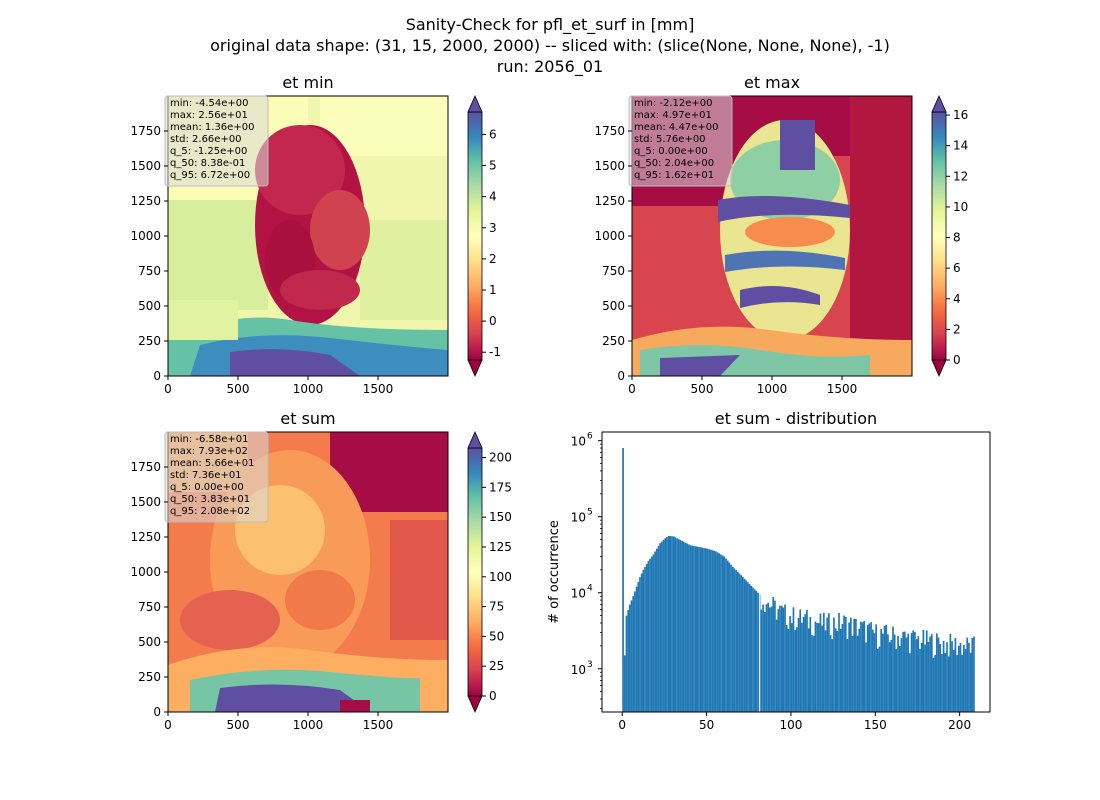 This screenshot has height=800, width=1100. Describe the element at coordinates (550, 67) in the screenshot. I see `figure-title-line-3: run: 2056_01` at that location.